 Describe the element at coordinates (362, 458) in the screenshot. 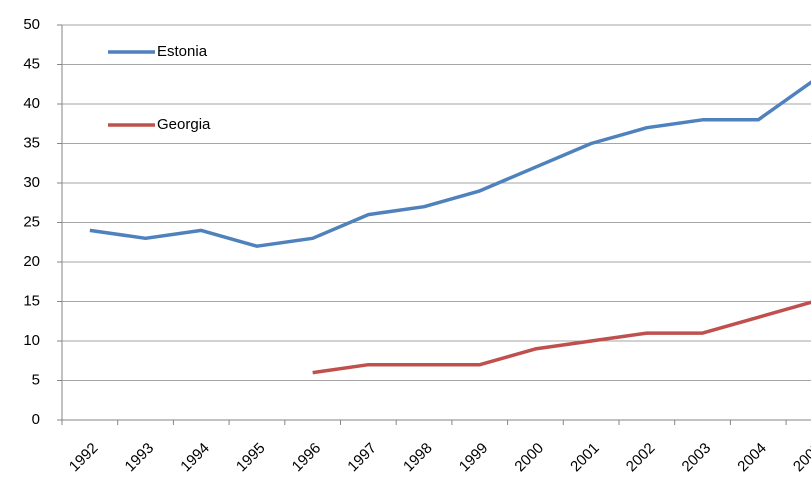

I see `x-tick-label: 1997` at that location.